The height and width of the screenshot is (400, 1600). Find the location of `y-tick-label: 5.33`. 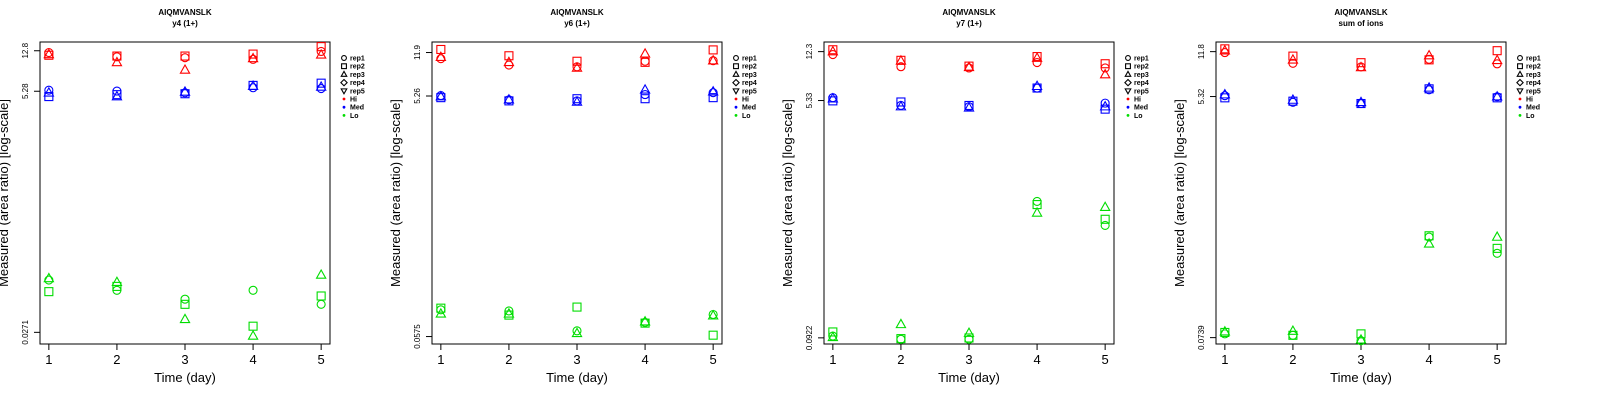

y-tick-label: 5.33 is located at coordinates (809, 100).